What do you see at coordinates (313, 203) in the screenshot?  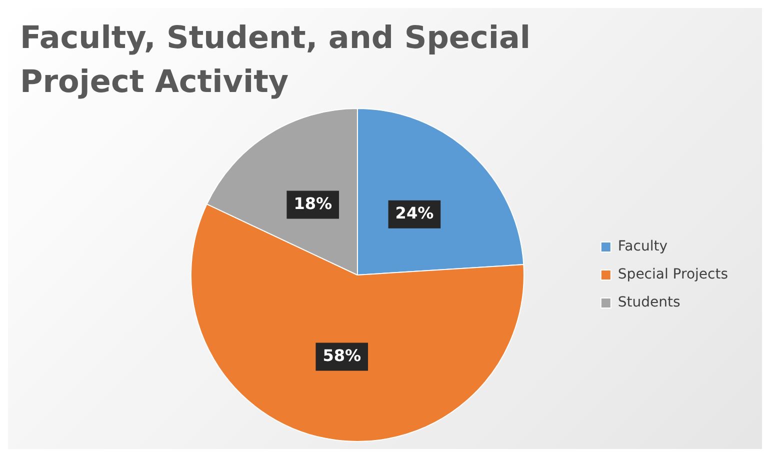 I see `data-label: 18%` at bounding box center [313, 203].